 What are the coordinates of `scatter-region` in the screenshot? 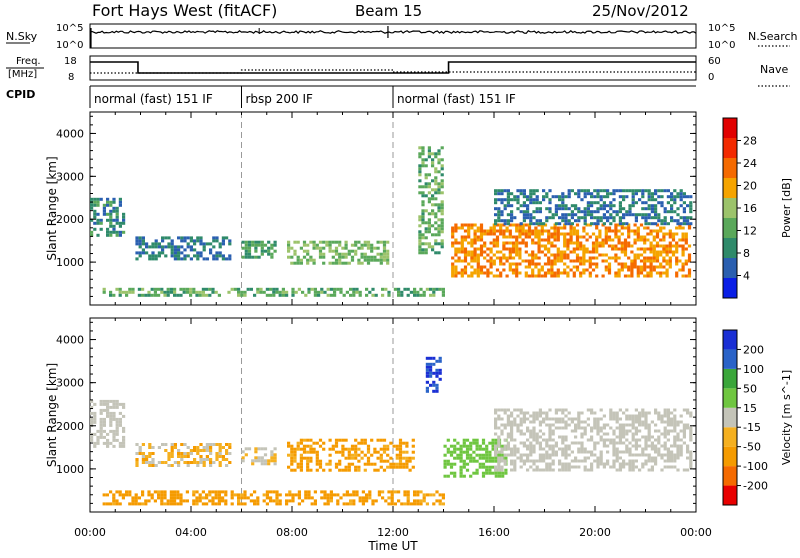 It's located at (259, 456).